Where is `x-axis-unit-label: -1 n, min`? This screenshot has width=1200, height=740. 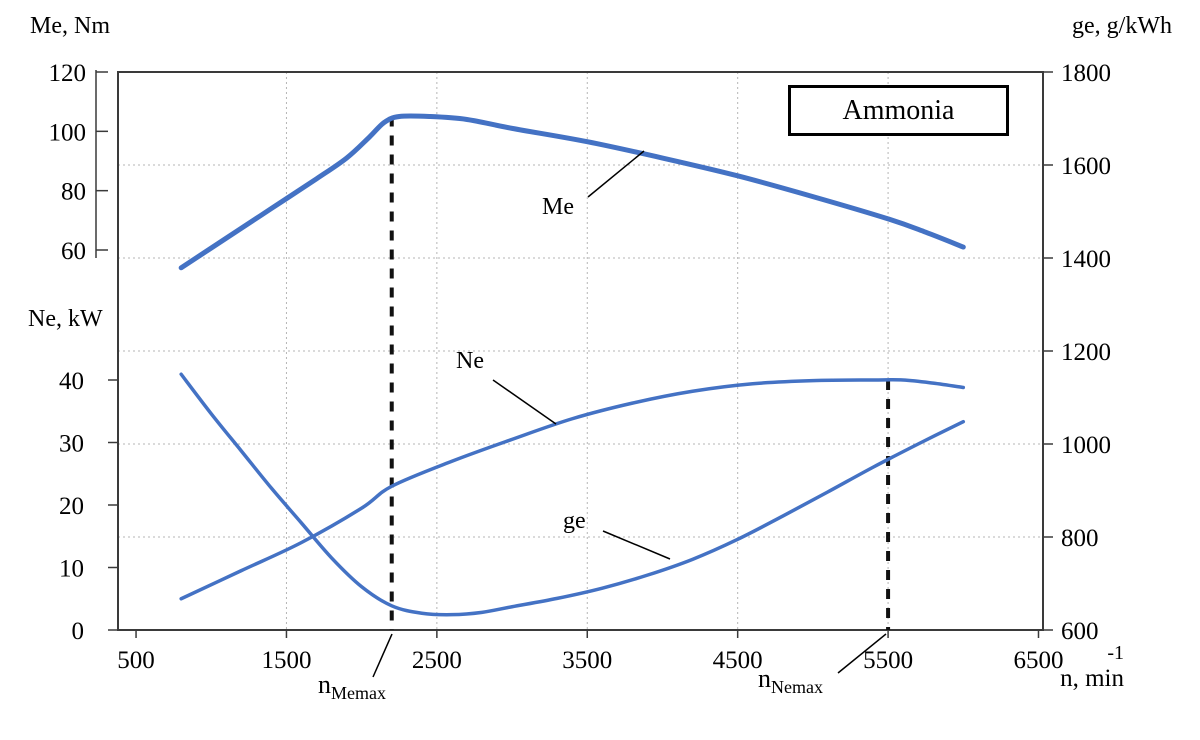
x-axis-unit-label: -1 n, min is located at coordinates (1081, 668).